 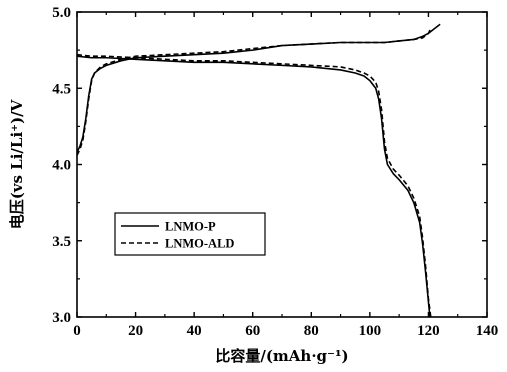 I want to click on x-tick-label: 120, so click(x=428, y=331).